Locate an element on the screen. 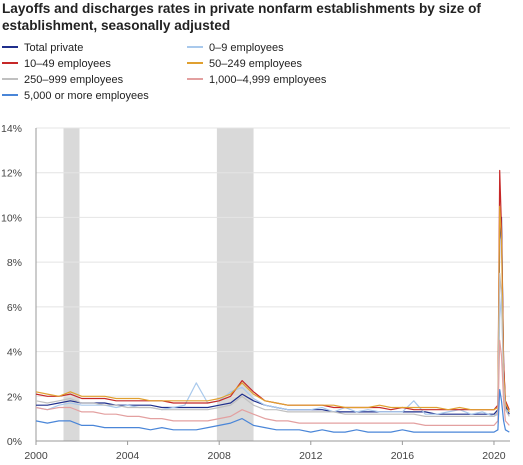 The image size is (523, 465). y-tick-label: 8% is located at coordinates (14, 263).